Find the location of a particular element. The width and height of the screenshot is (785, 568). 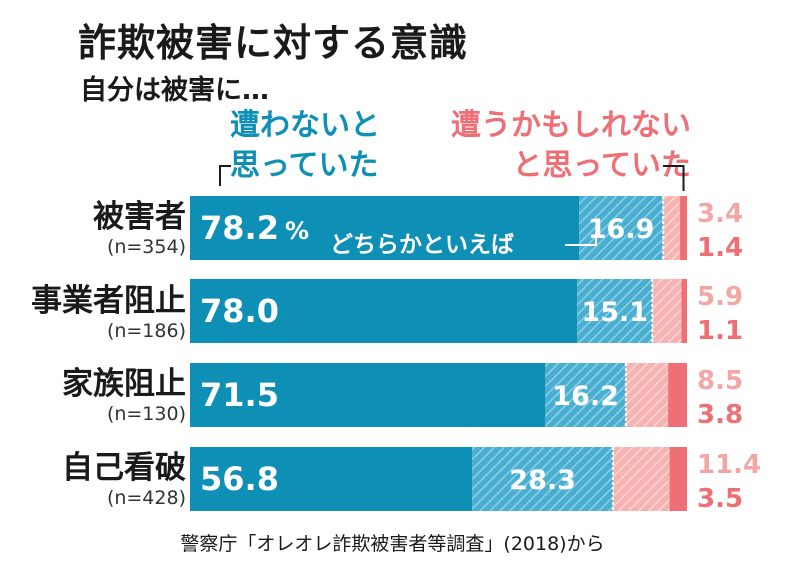

category-label: 自己看破 is located at coordinates (124, 468).